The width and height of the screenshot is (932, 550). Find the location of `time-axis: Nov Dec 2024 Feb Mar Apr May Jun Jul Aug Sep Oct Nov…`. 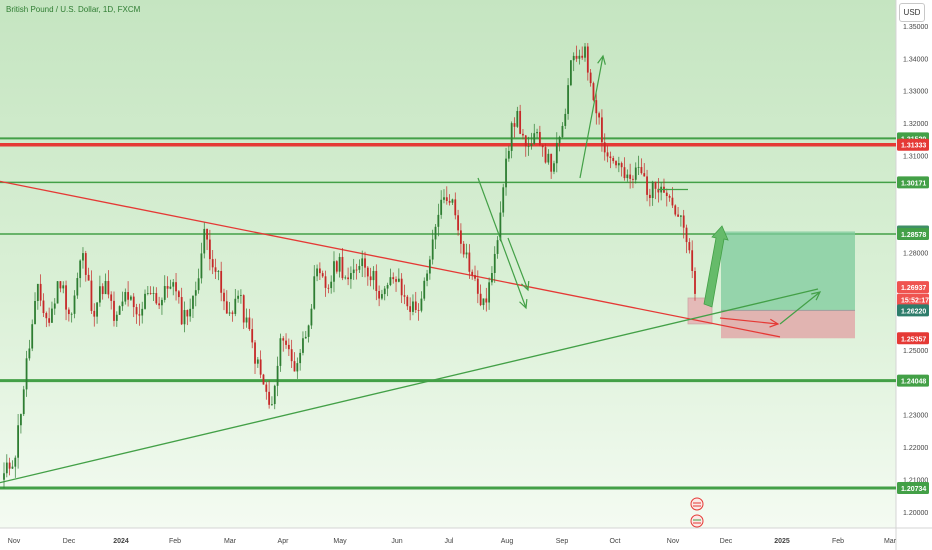

time-axis: Nov Dec 2024 Feb Mar Apr May Jun Jul Aug Sep Oct Nov… is located at coordinates (452, 541).